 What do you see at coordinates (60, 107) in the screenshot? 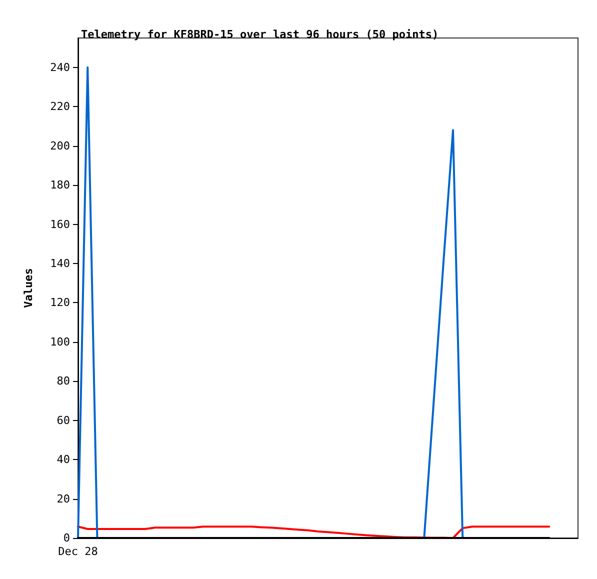
I see `y-tick-label: 220` at bounding box center [60, 107].